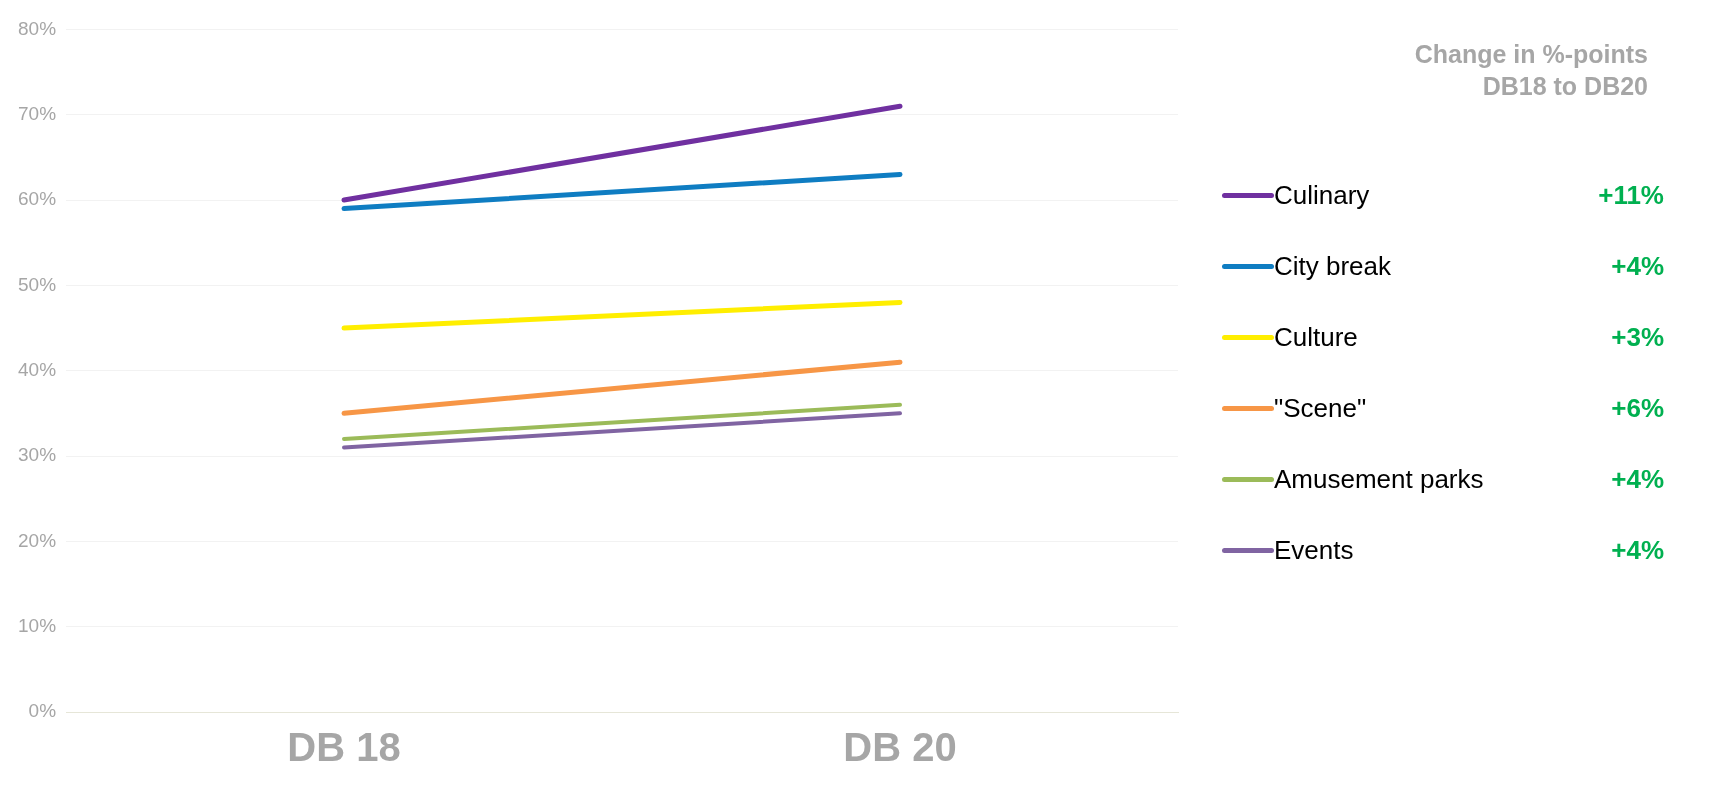 This screenshot has width=1733, height=796. What do you see at coordinates (1630, 195) in the screenshot?
I see `text: +11%` at bounding box center [1630, 195].